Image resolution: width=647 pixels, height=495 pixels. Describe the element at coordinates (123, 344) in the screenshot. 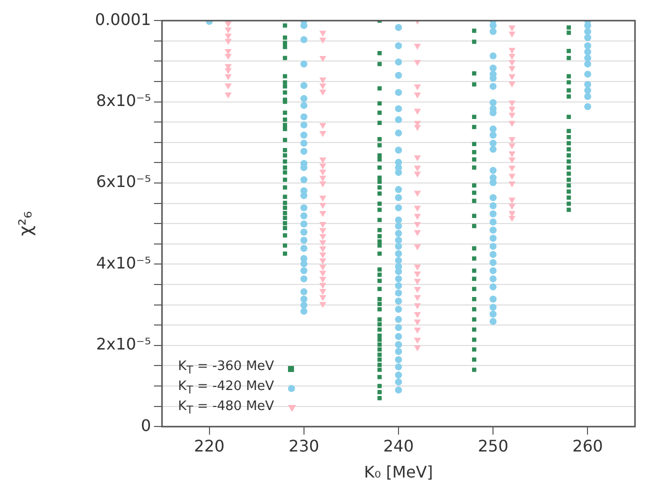

I see `y-tick-label: 2x10⁻⁵` at that location.